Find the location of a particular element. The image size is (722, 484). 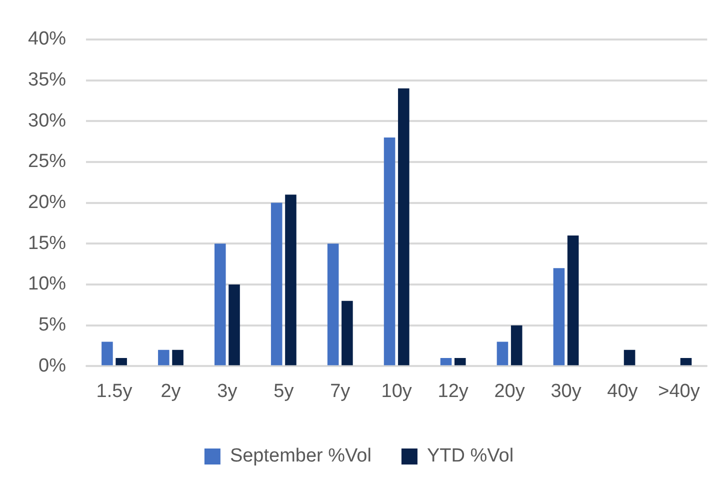

x-tick-label: >40y is located at coordinates (679, 391).